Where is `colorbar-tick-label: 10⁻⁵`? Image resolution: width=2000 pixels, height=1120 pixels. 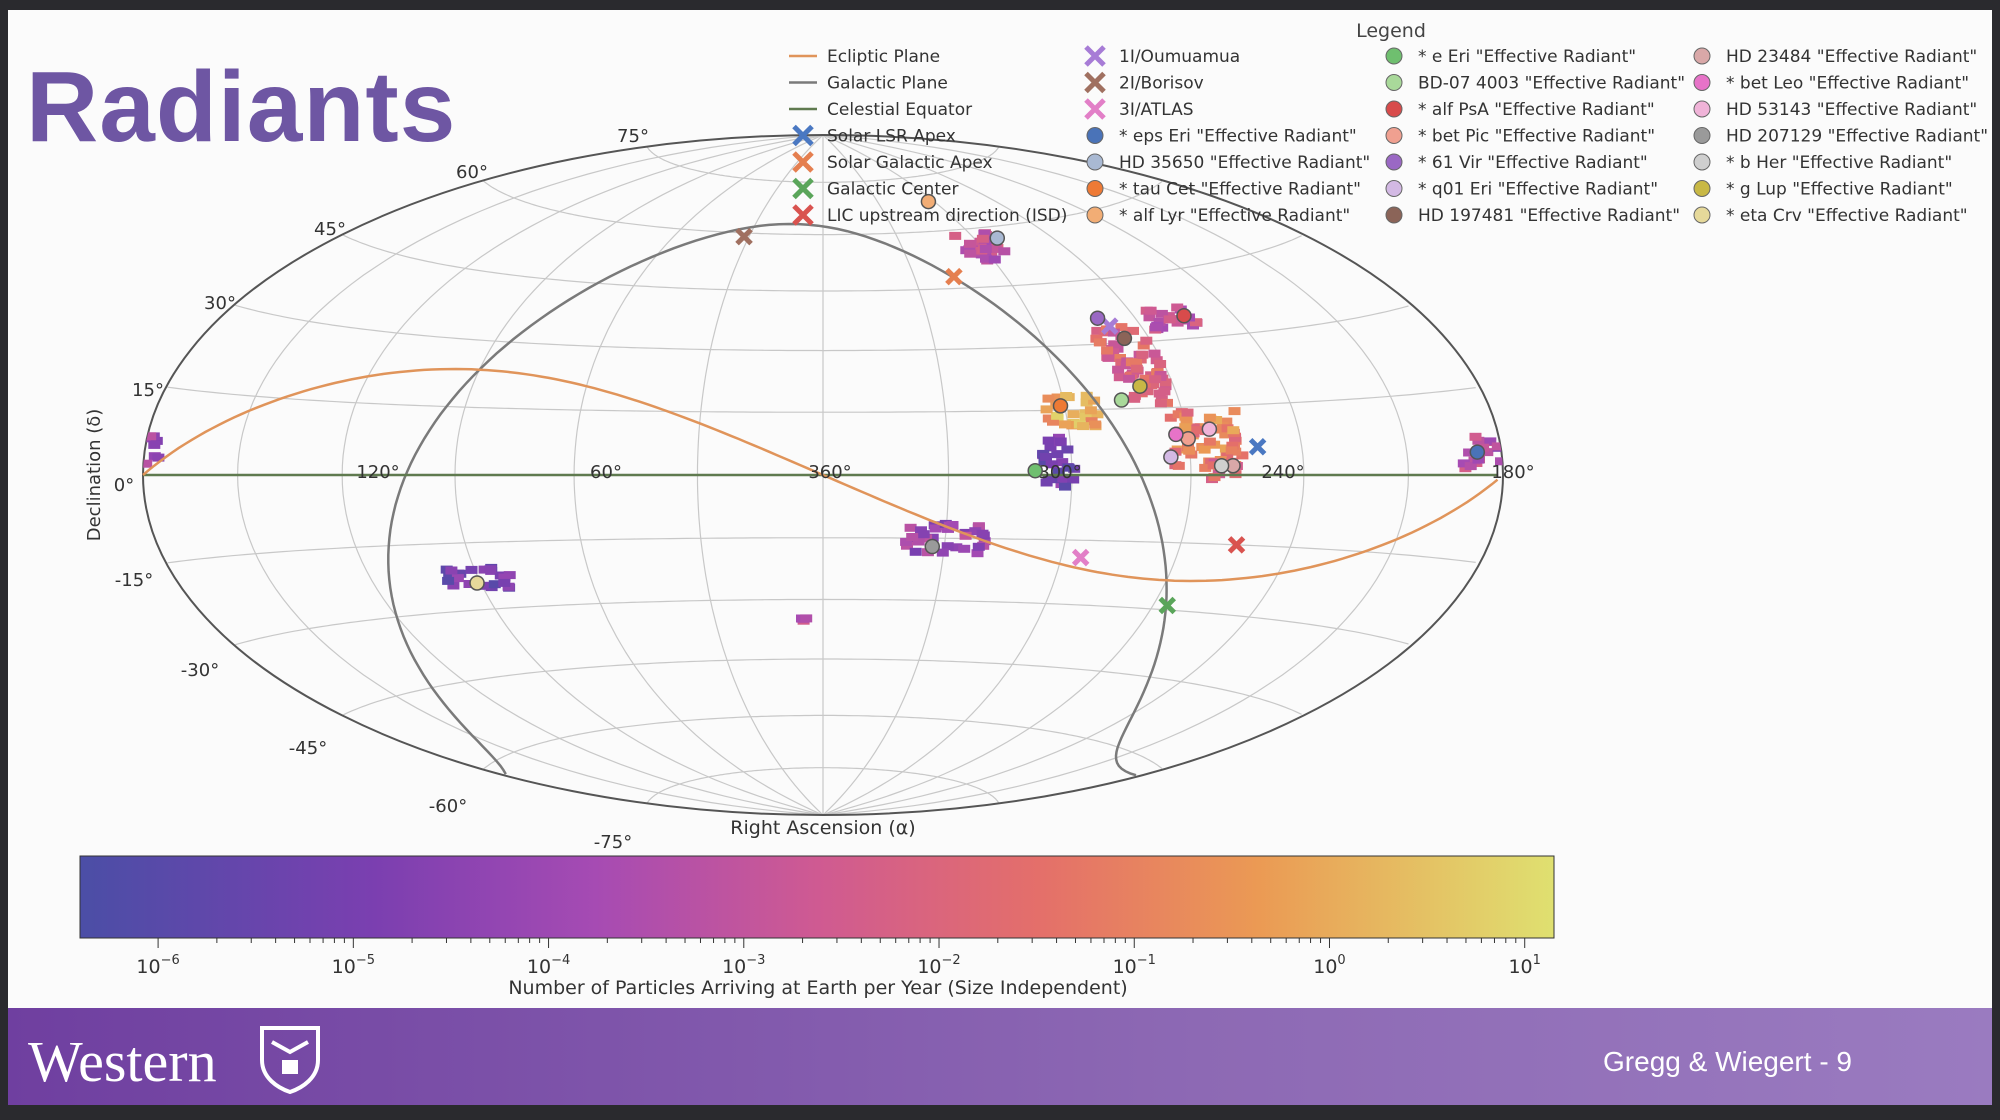
colorbar-tick-label: 10⁻⁵ is located at coordinates (353, 965).